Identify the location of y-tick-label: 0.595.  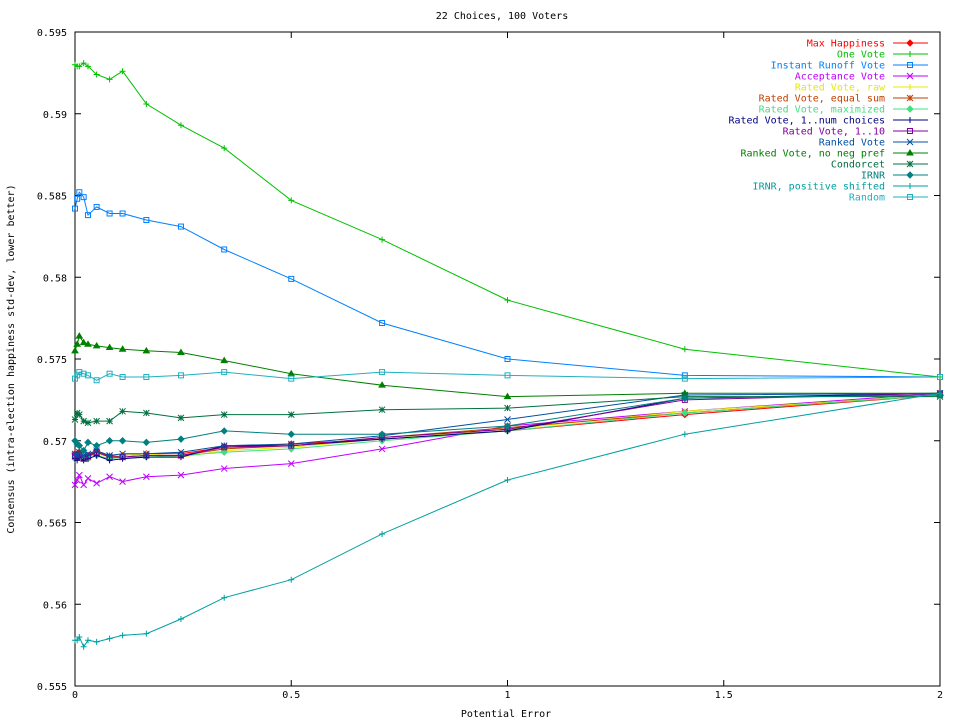
(52, 33).